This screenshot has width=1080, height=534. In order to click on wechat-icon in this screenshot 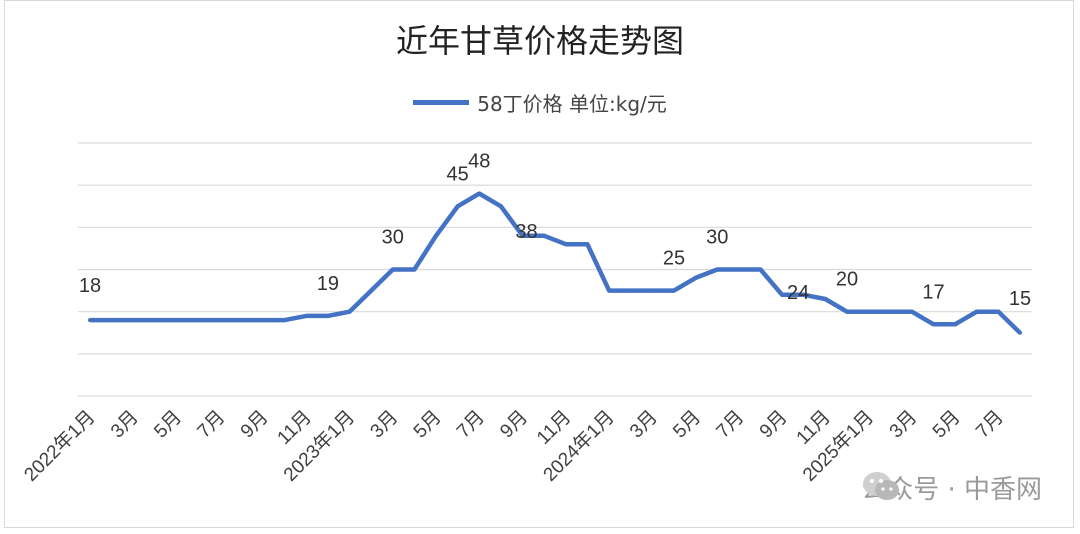, I will do `click(881, 486)`.